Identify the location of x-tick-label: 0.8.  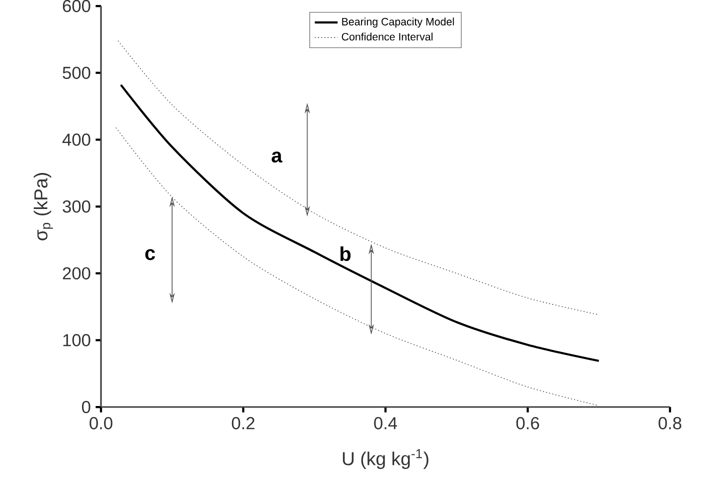
(670, 423).